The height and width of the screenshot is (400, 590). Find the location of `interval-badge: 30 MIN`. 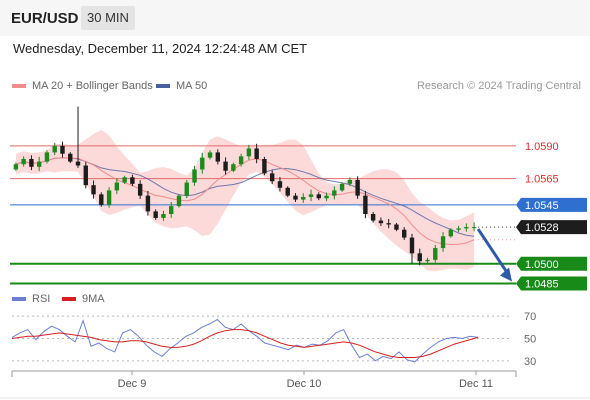

interval-badge: 30 MIN is located at coordinates (108, 18).